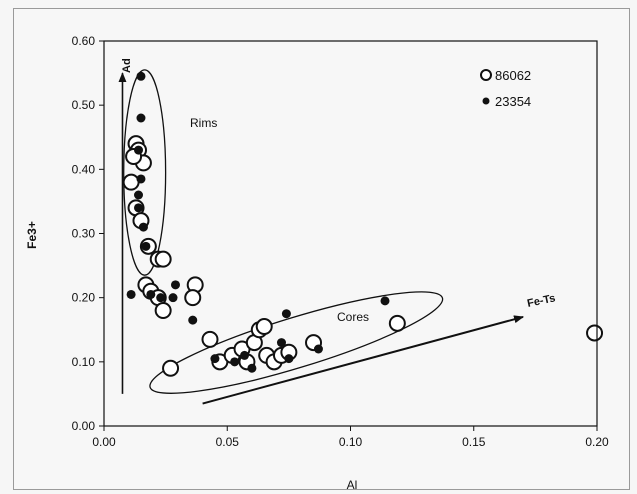 This screenshot has width=637, height=494. What do you see at coordinates (84, 426) in the screenshot?
I see `y-tick-label: 0.00` at bounding box center [84, 426].